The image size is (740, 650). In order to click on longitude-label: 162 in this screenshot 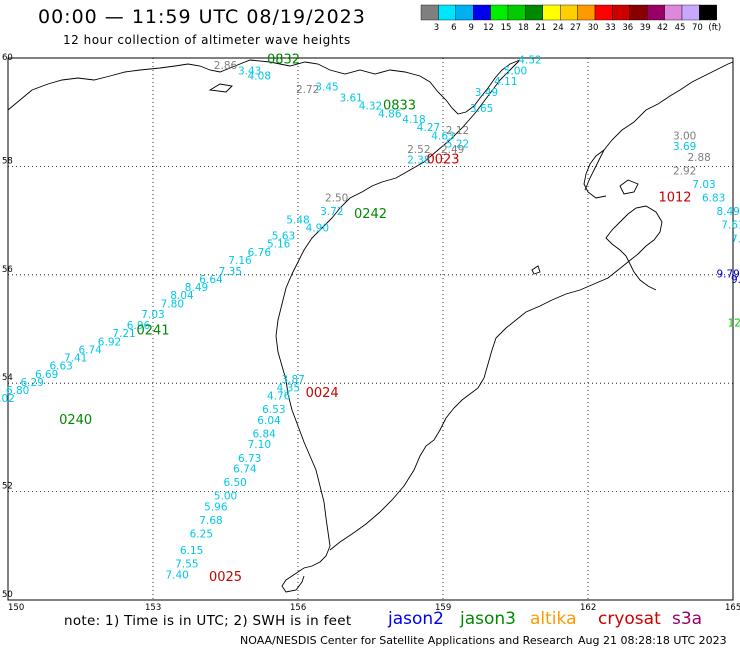, I will do `click(588, 608)`.